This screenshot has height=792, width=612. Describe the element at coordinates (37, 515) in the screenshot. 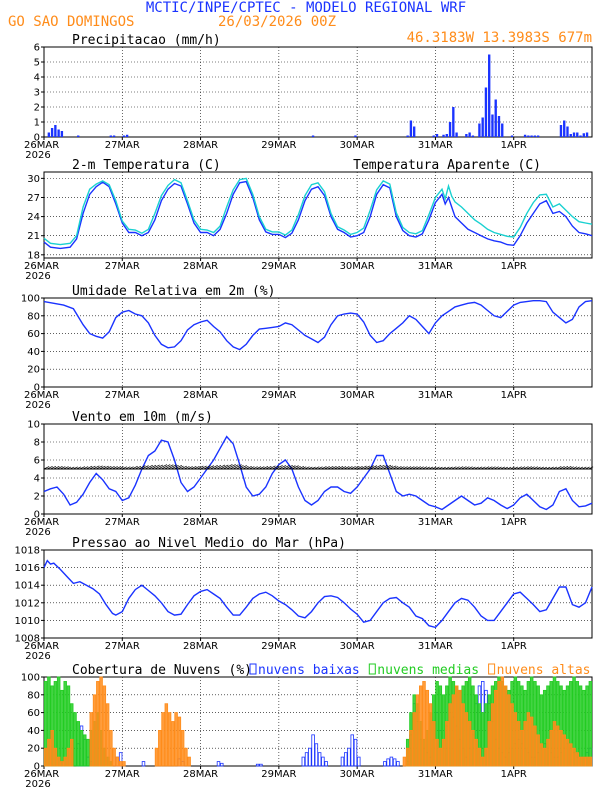

I see `y-tick-label: 0` at that location.